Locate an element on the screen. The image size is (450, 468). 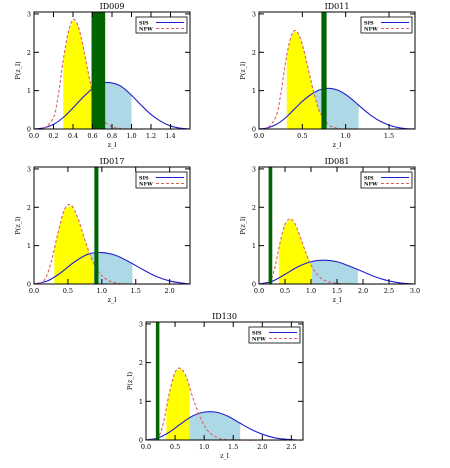
x-tick-label: 0.2 is located at coordinates (53, 136).